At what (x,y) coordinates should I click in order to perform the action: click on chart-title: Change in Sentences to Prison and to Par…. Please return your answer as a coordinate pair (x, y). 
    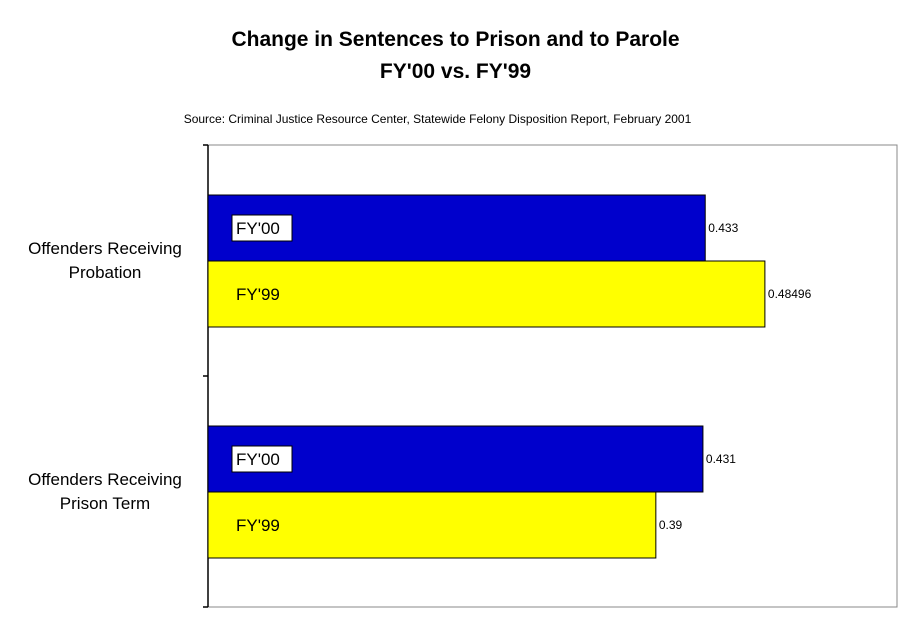
    Looking at the image, I should click on (455, 39).